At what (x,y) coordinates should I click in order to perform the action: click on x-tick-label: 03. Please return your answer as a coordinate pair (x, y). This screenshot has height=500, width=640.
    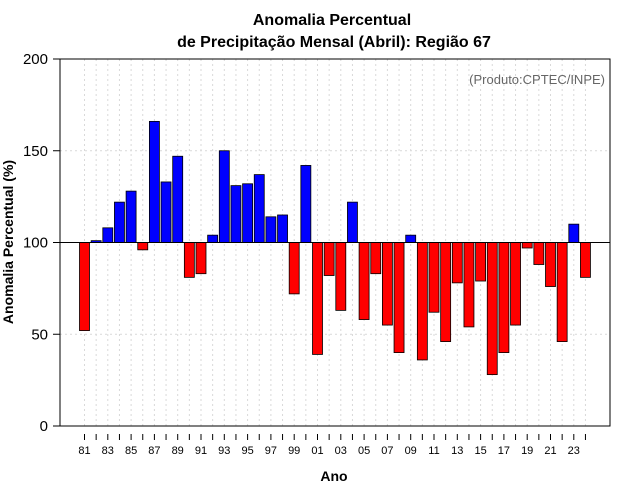
    Looking at the image, I should click on (341, 451).